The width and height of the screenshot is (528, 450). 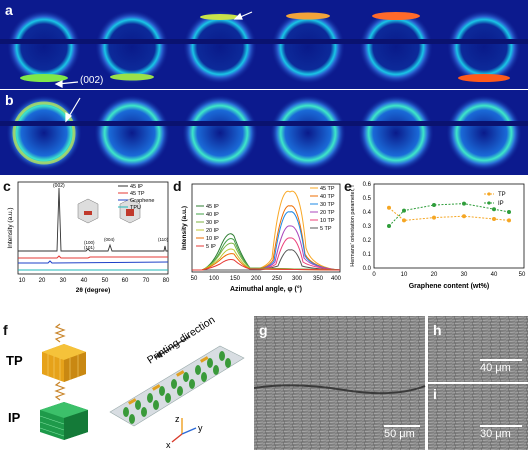 I want to click on d-line-30tp, so click(x=266, y=241).